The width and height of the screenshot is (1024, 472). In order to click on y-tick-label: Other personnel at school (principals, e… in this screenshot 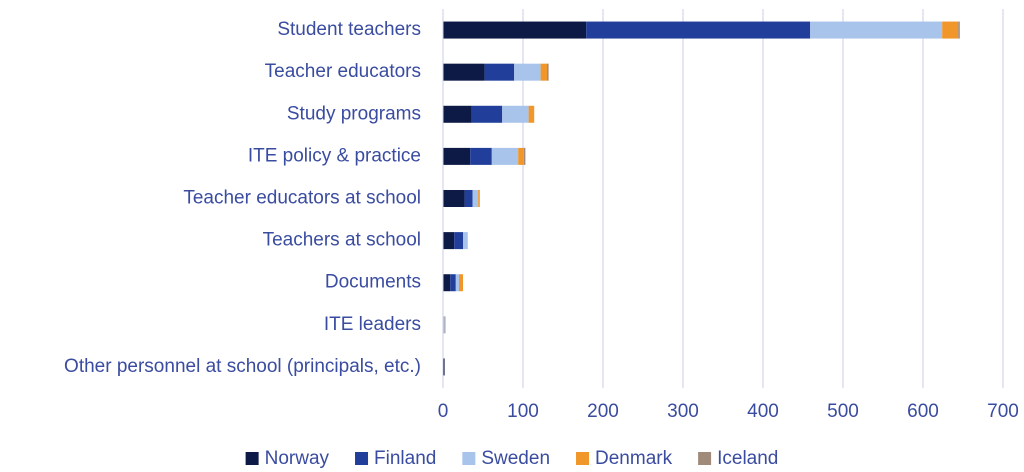, I will do `click(242, 366)`.